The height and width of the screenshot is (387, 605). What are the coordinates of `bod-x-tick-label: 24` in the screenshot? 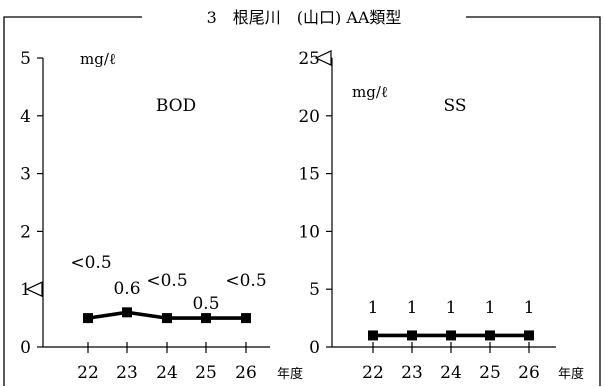 It's located at (167, 373).